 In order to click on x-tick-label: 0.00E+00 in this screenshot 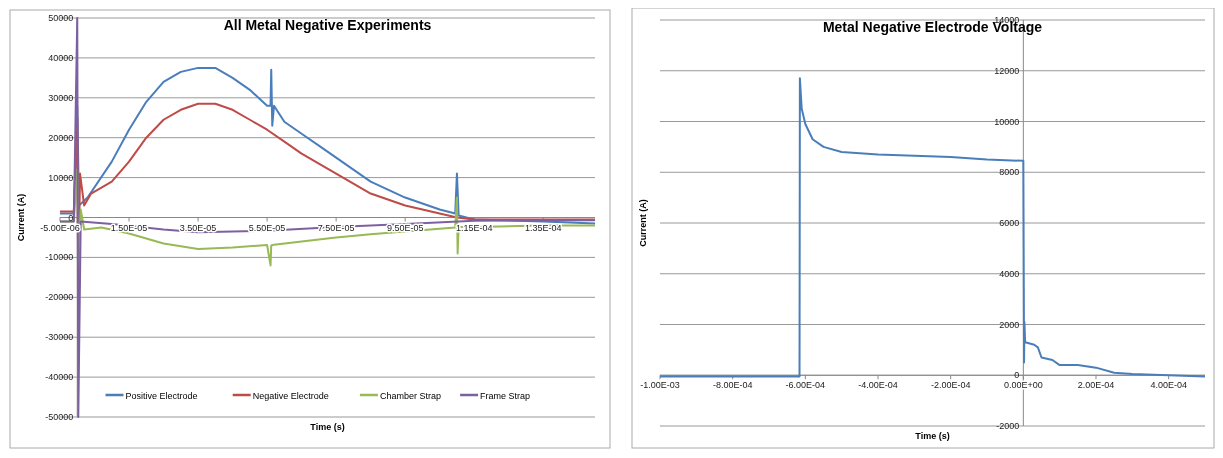, I will do `click(1023, 385)`.